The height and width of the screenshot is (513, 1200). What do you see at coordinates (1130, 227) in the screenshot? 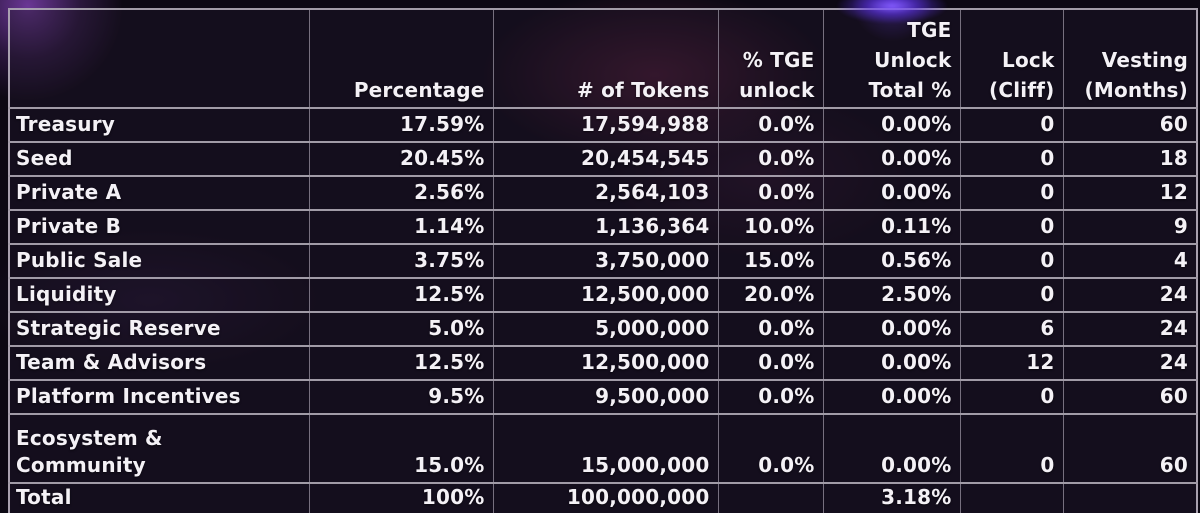
I see `vesting-cell: 9` at bounding box center [1130, 227].